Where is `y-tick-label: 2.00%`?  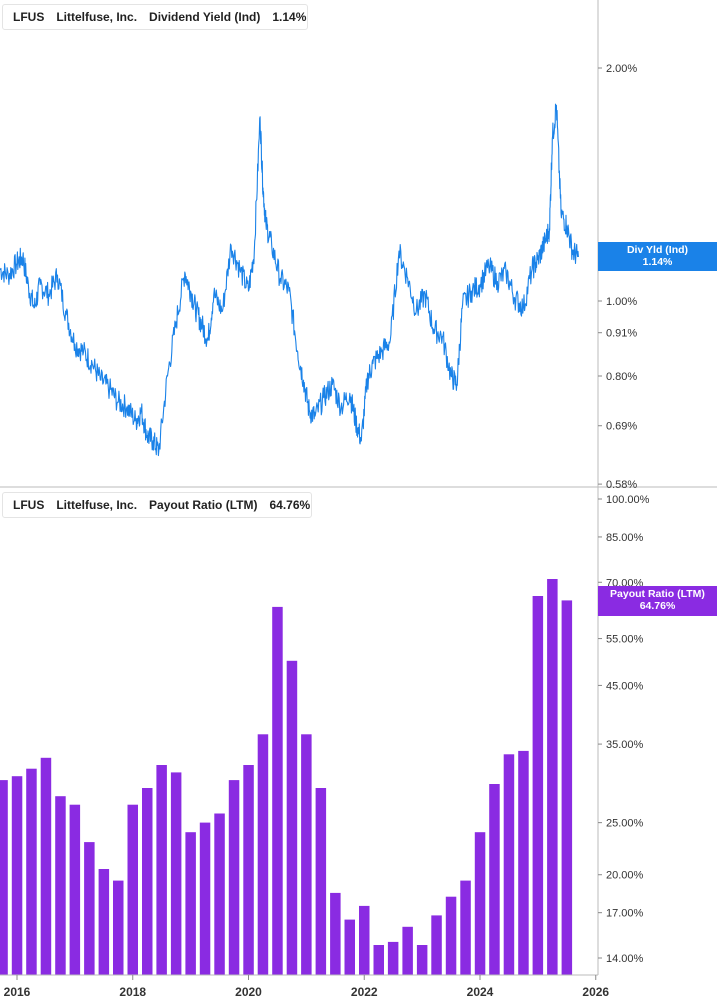 y-tick-label: 2.00% is located at coordinates (621, 69).